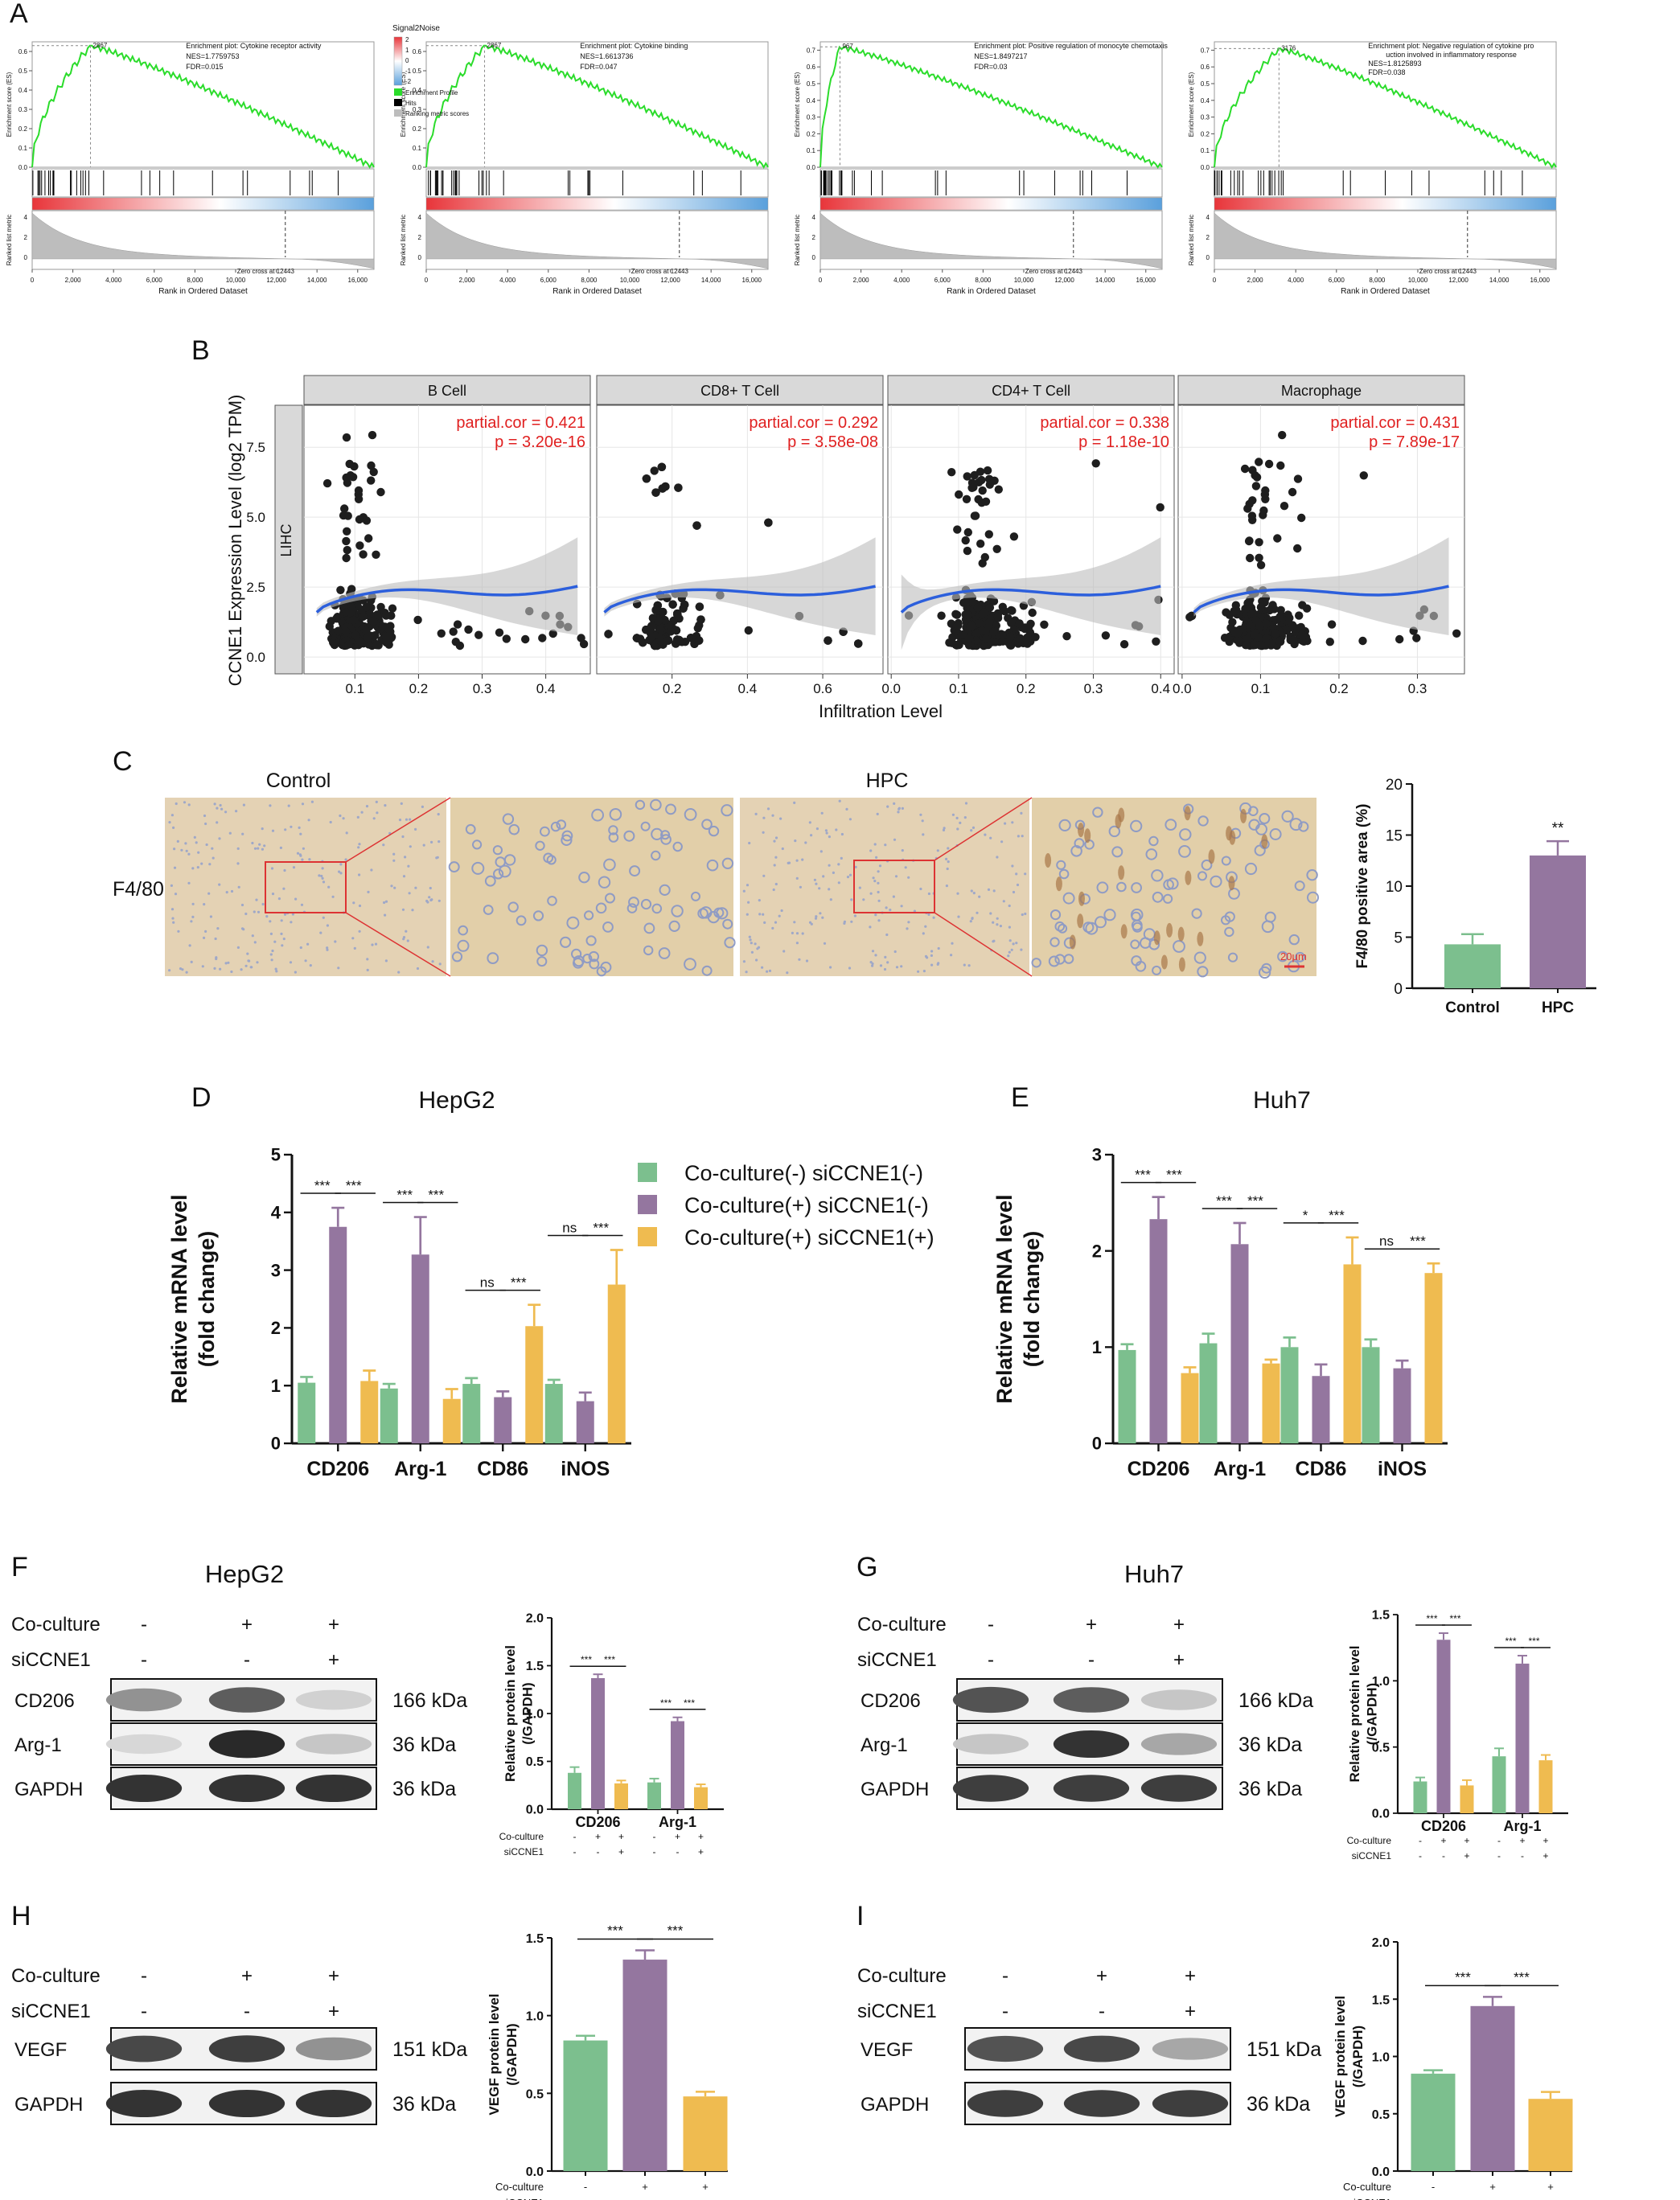 The image size is (1680, 2200). Describe the element at coordinates (814, 237) in the screenshot. I see `gsea-metric-ytick: 2` at that location.